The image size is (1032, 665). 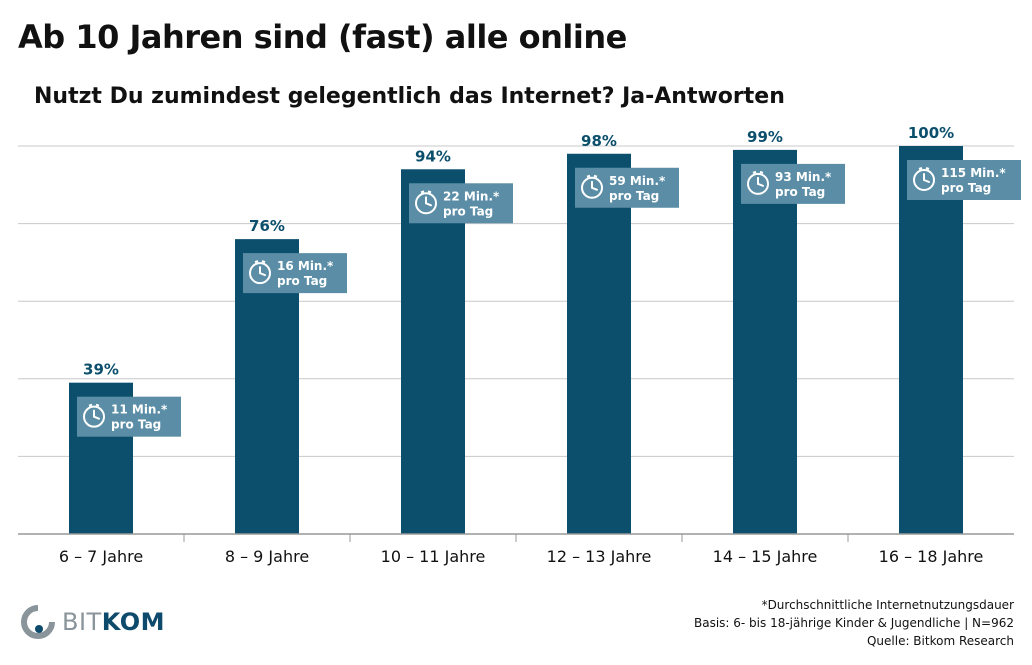 I want to click on value-label: 94%, so click(x=433, y=156).